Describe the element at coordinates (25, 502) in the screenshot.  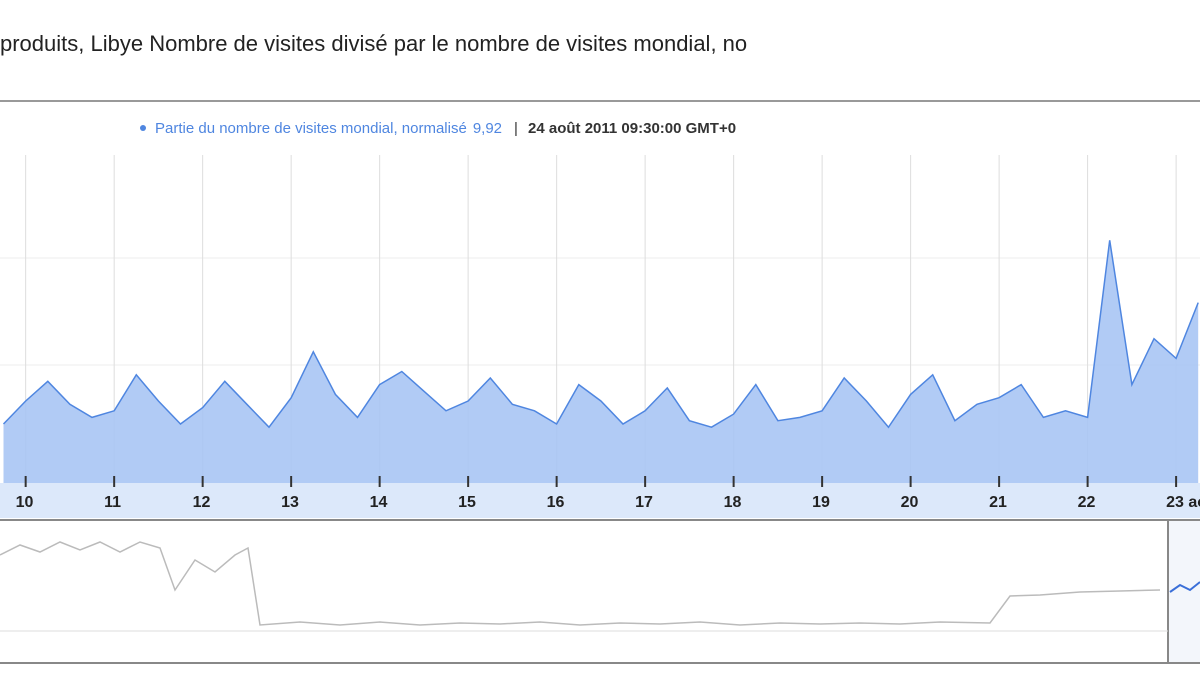
I see `x-tick-label: 10` at that location.